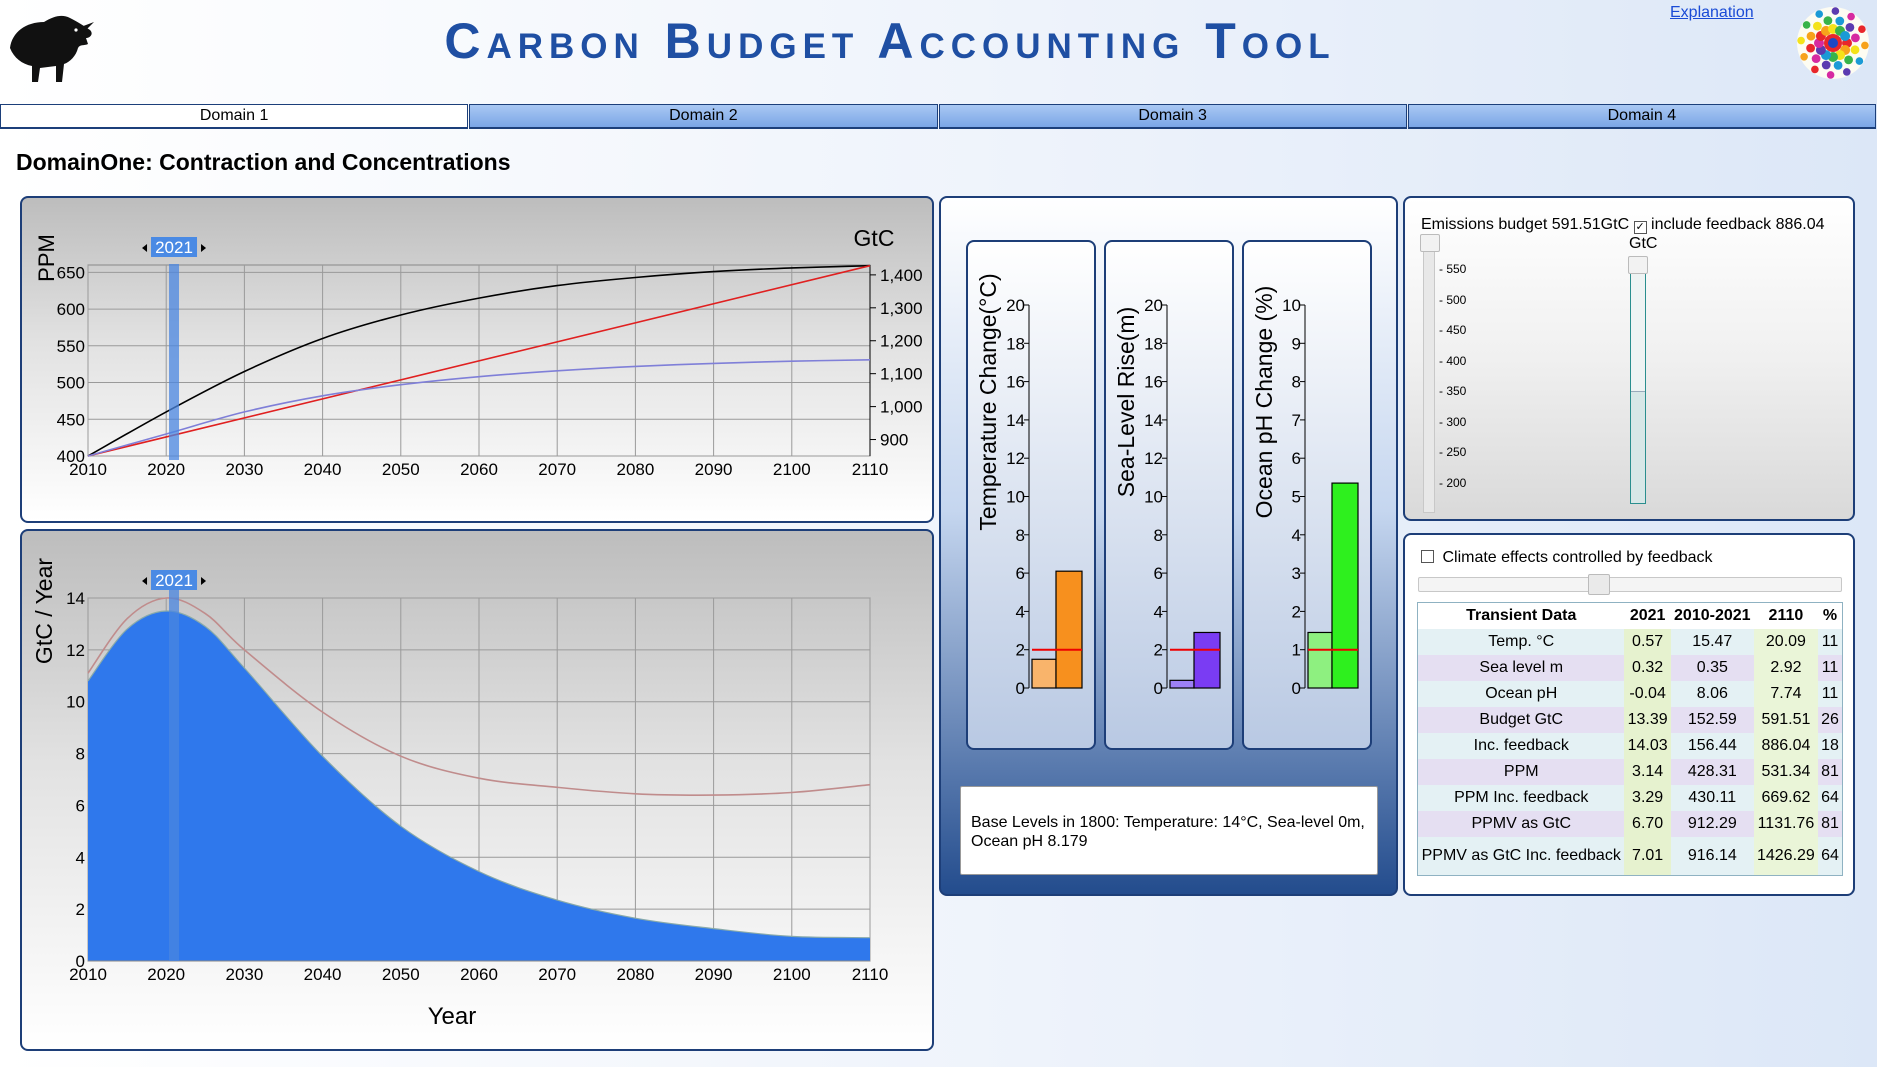 The height and width of the screenshot is (1067, 1877). Describe the element at coordinates (703, 116) in the screenshot. I see `tab-domain-2: Domain 2` at that location.